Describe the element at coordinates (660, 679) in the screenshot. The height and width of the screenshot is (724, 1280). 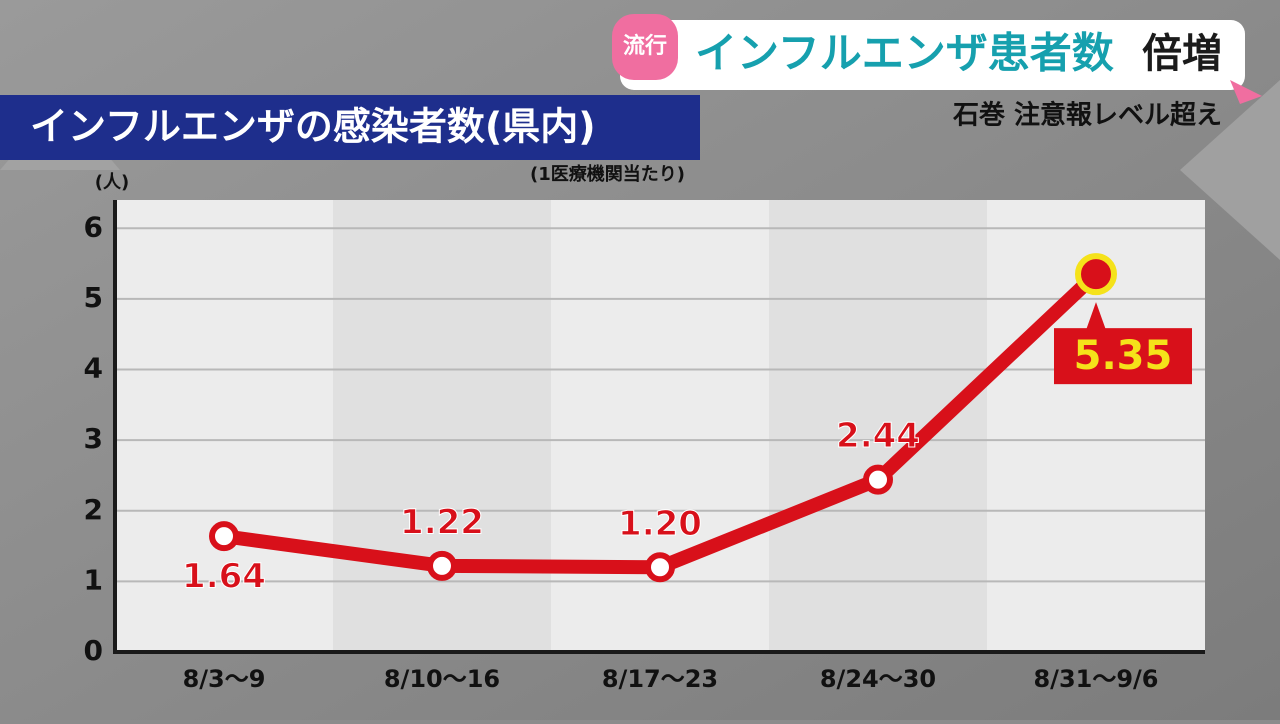
I see `x-tick-label: 8/17〜23` at that location.